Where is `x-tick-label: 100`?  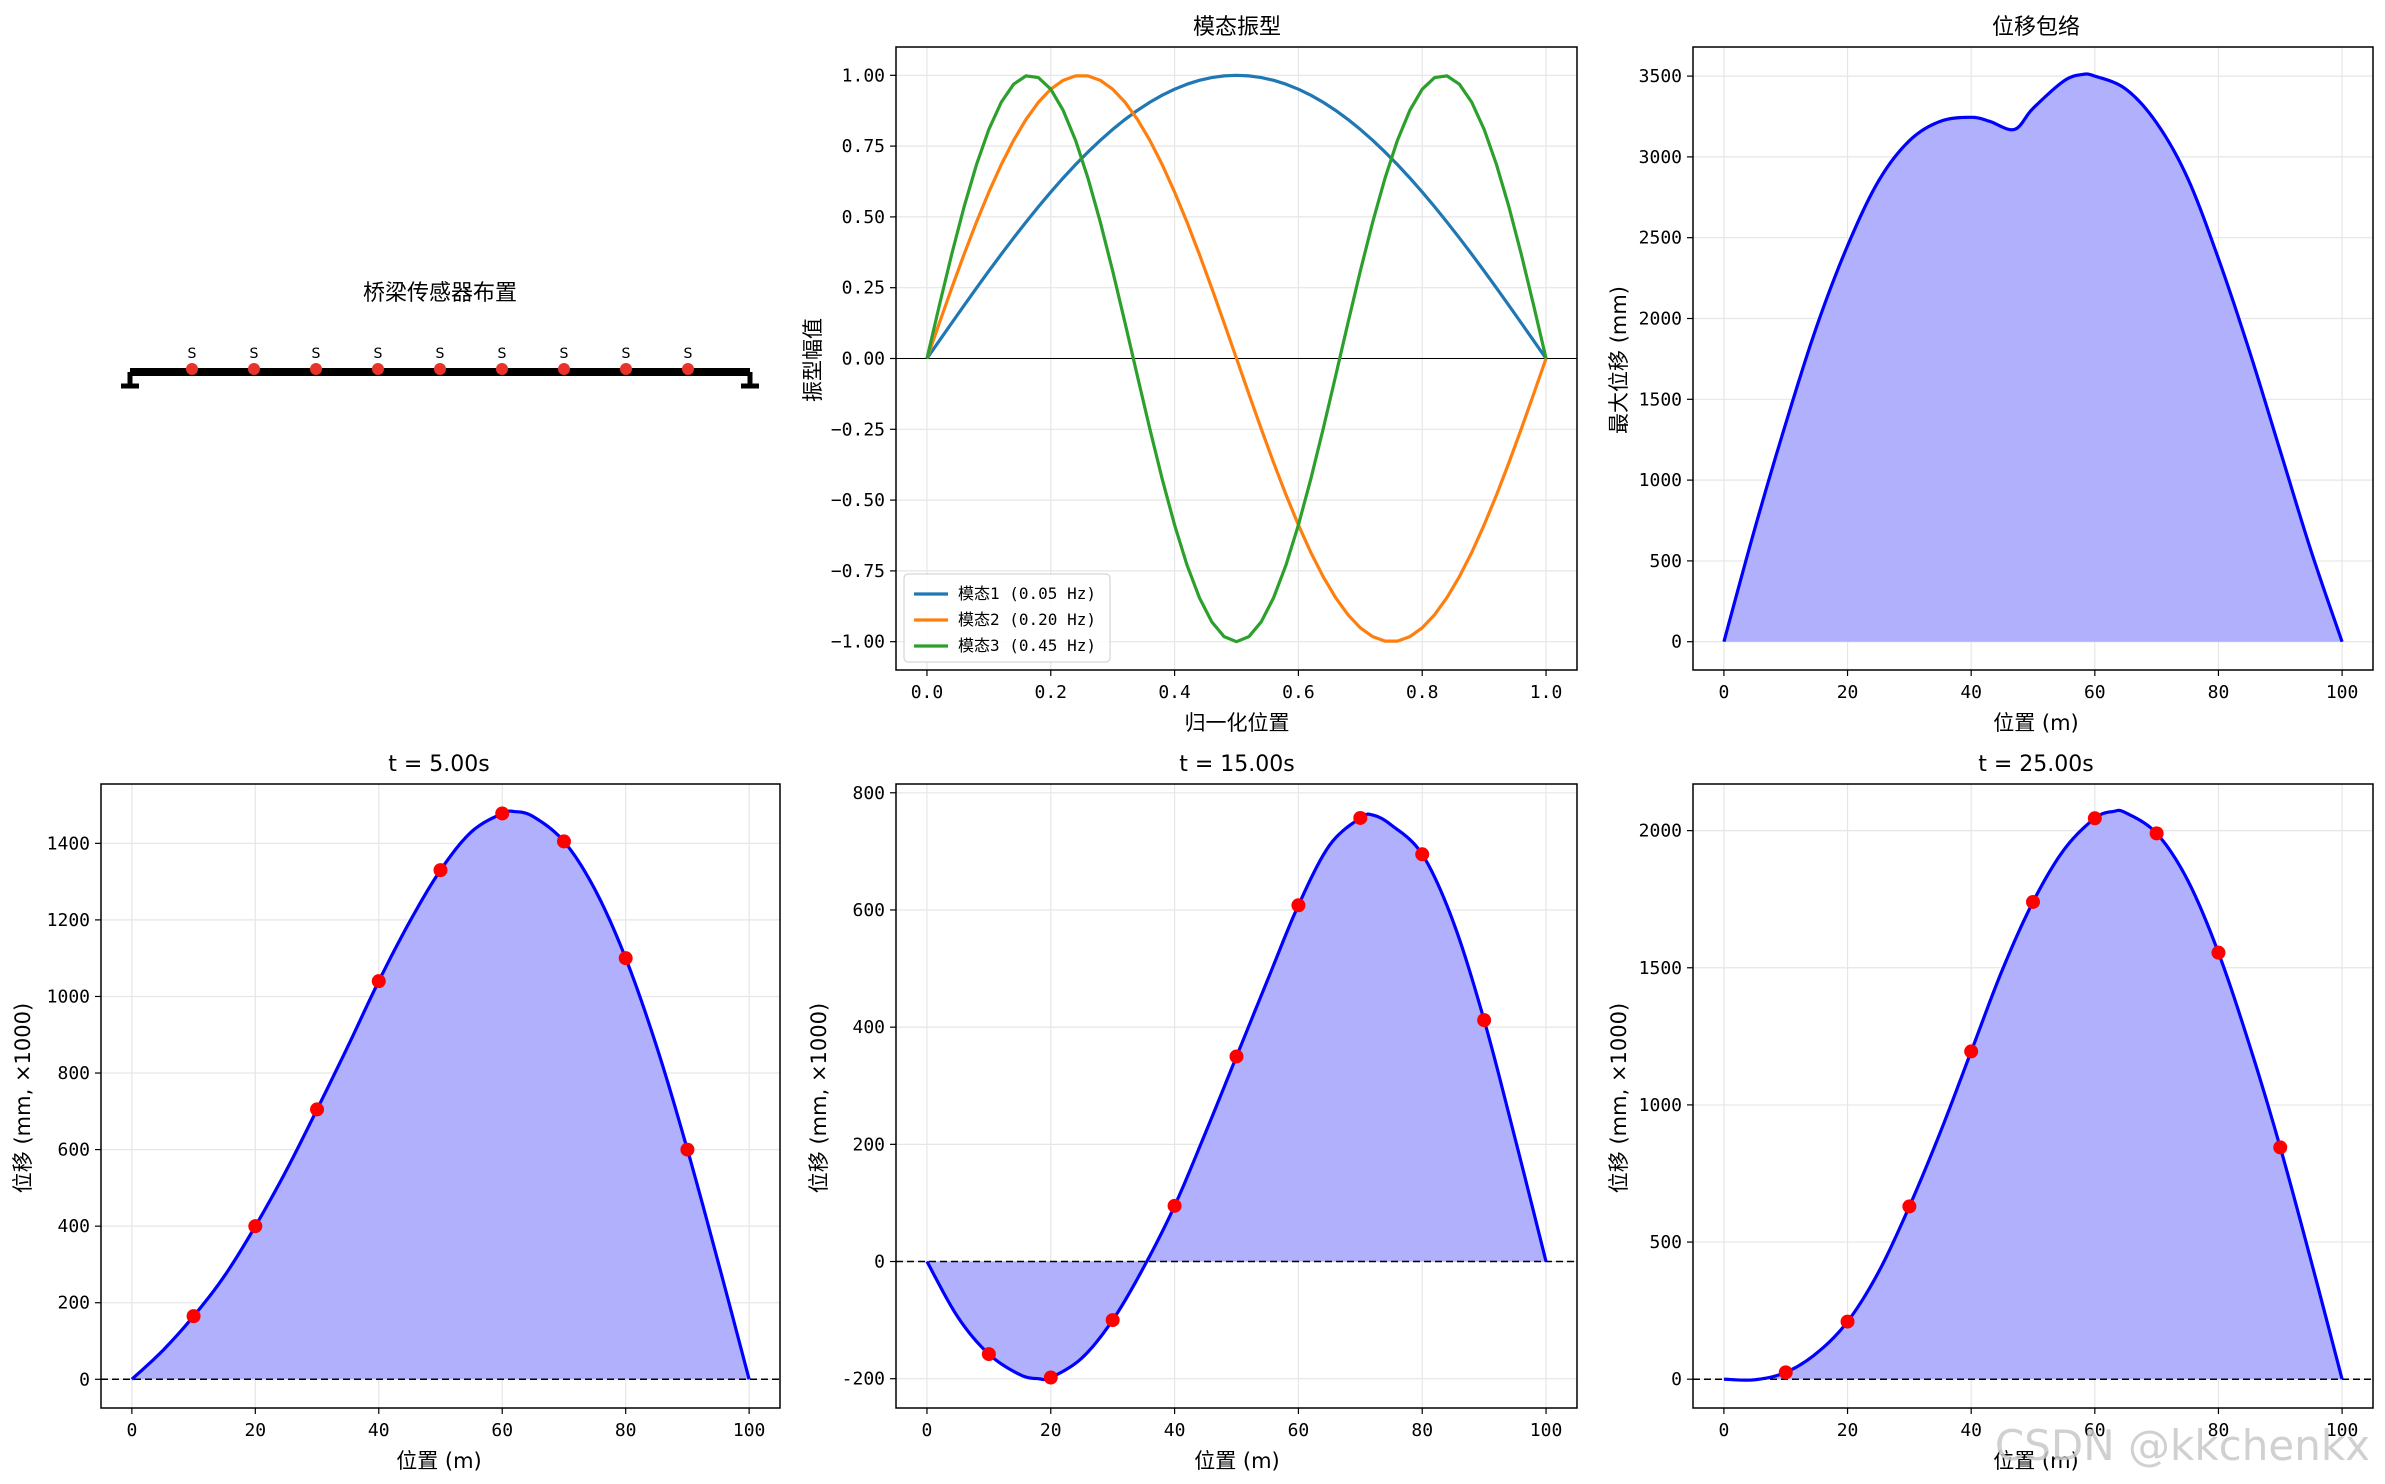 x-tick-label: 100 is located at coordinates (2342, 692).